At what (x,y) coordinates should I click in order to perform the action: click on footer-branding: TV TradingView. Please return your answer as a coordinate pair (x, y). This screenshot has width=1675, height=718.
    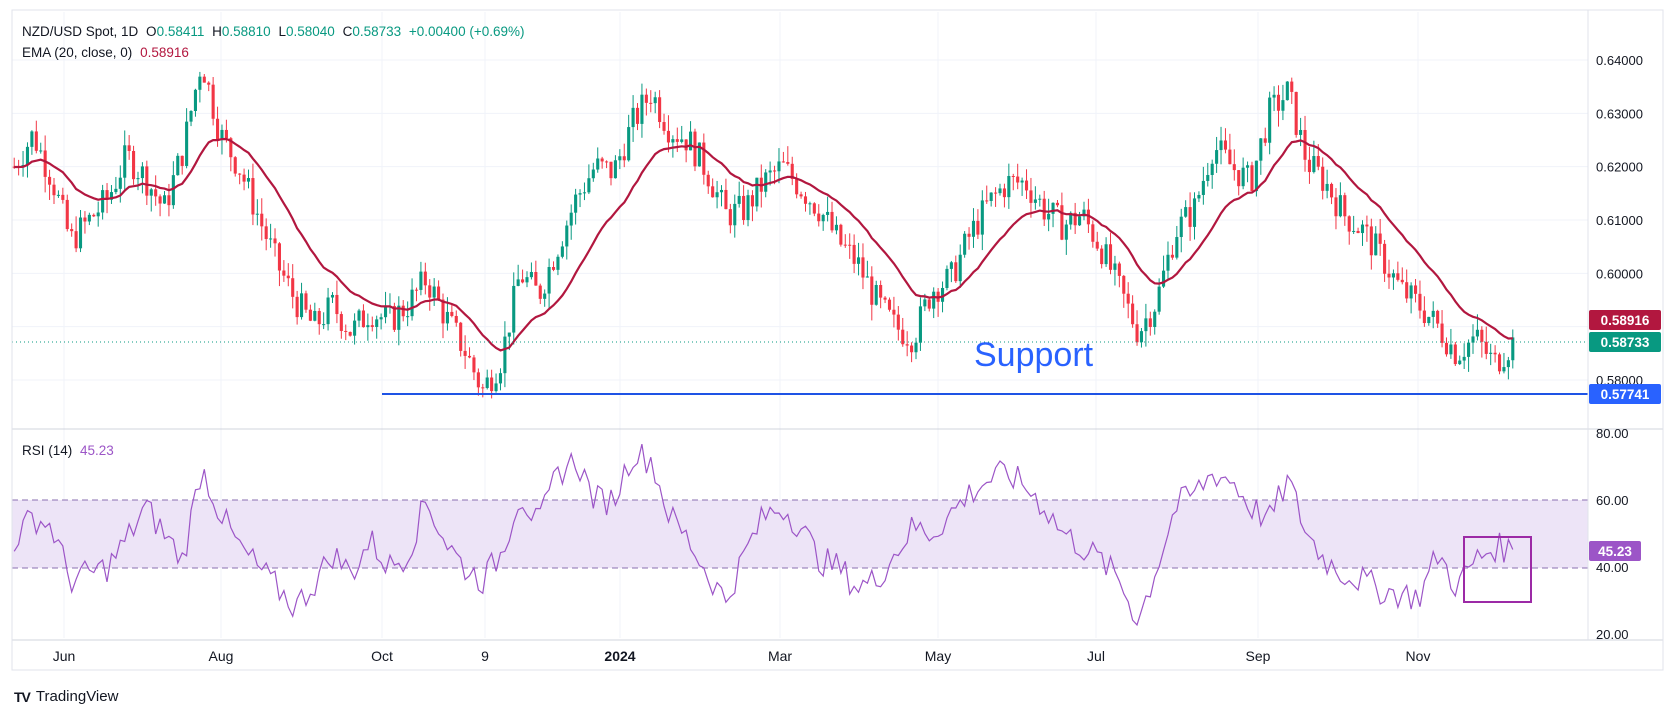
    Looking at the image, I should click on (66, 696).